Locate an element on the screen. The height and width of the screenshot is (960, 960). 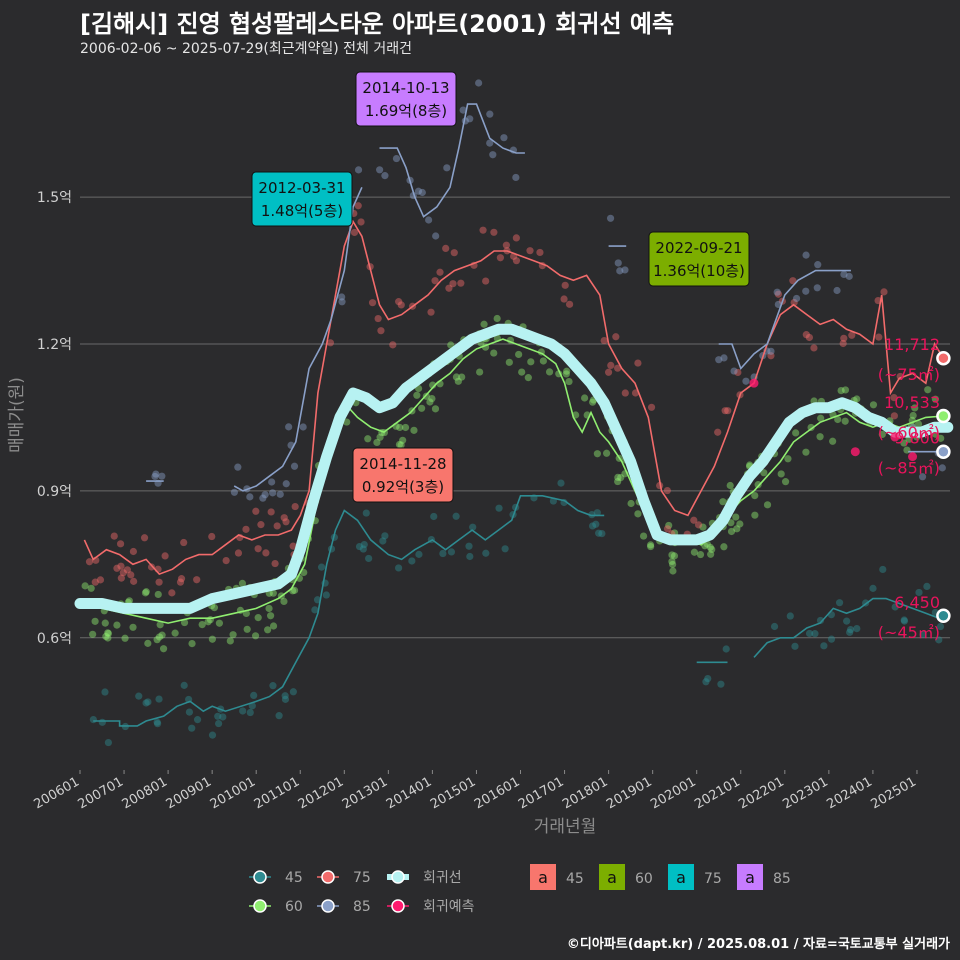
end-size-label: (~60㎡) is located at coordinates (909, 432).